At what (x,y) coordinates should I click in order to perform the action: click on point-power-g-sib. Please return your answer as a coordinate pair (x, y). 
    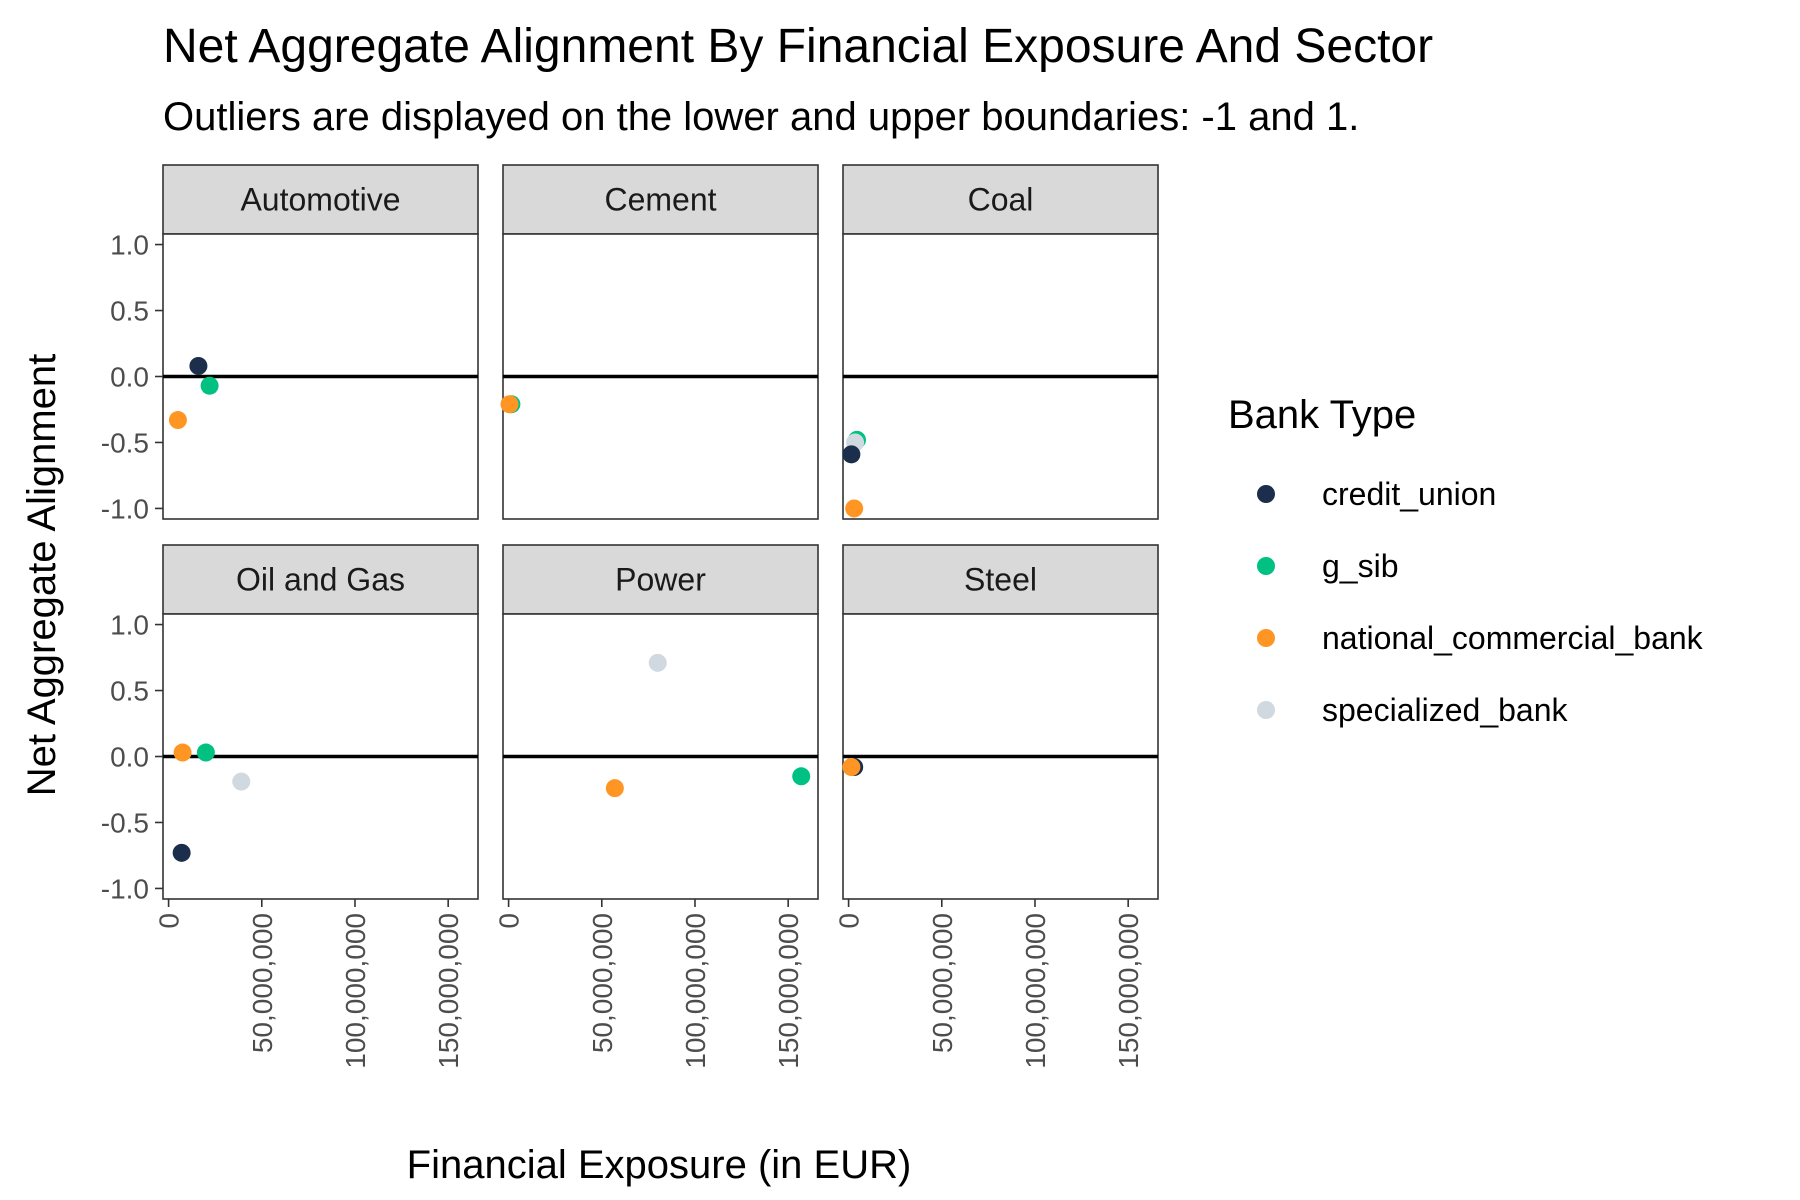
    Looking at the image, I should click on (801, 776).